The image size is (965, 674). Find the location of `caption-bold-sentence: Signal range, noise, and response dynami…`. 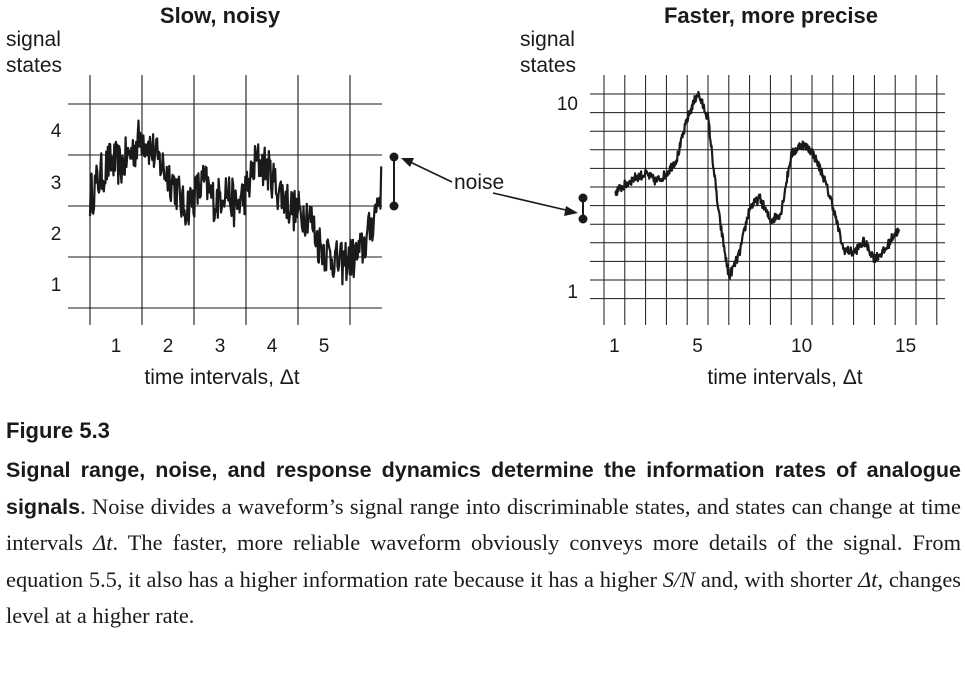

caption-bold-sentence: Signal range, noise, and response dynami… is located at coordinates (483, 488).